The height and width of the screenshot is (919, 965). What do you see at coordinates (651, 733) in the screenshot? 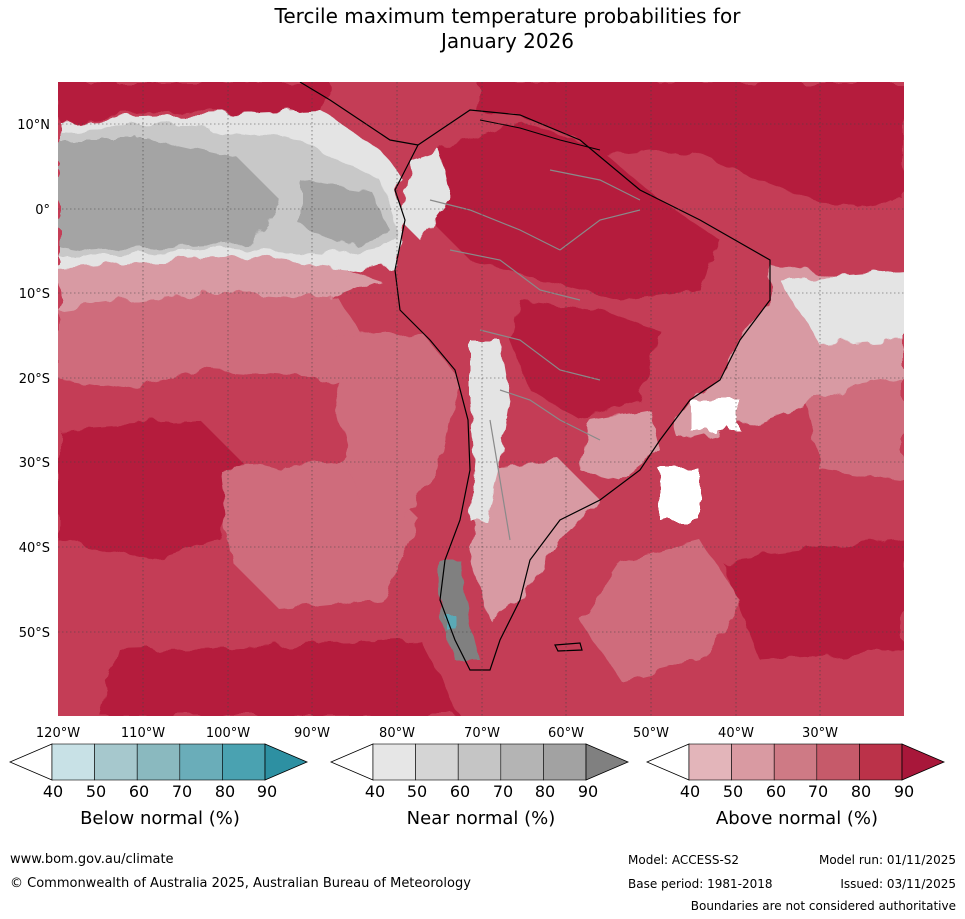
I see `lon-label: 50°W` at bounding box center [651, 733].